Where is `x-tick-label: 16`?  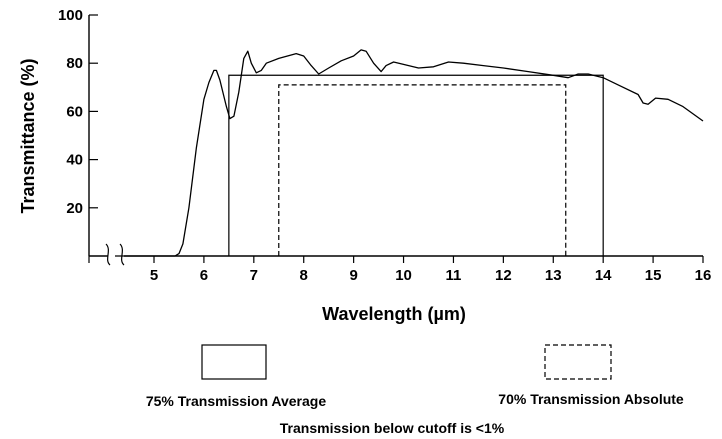
x-tick-label: 16 is located at coordinates (703, 275).